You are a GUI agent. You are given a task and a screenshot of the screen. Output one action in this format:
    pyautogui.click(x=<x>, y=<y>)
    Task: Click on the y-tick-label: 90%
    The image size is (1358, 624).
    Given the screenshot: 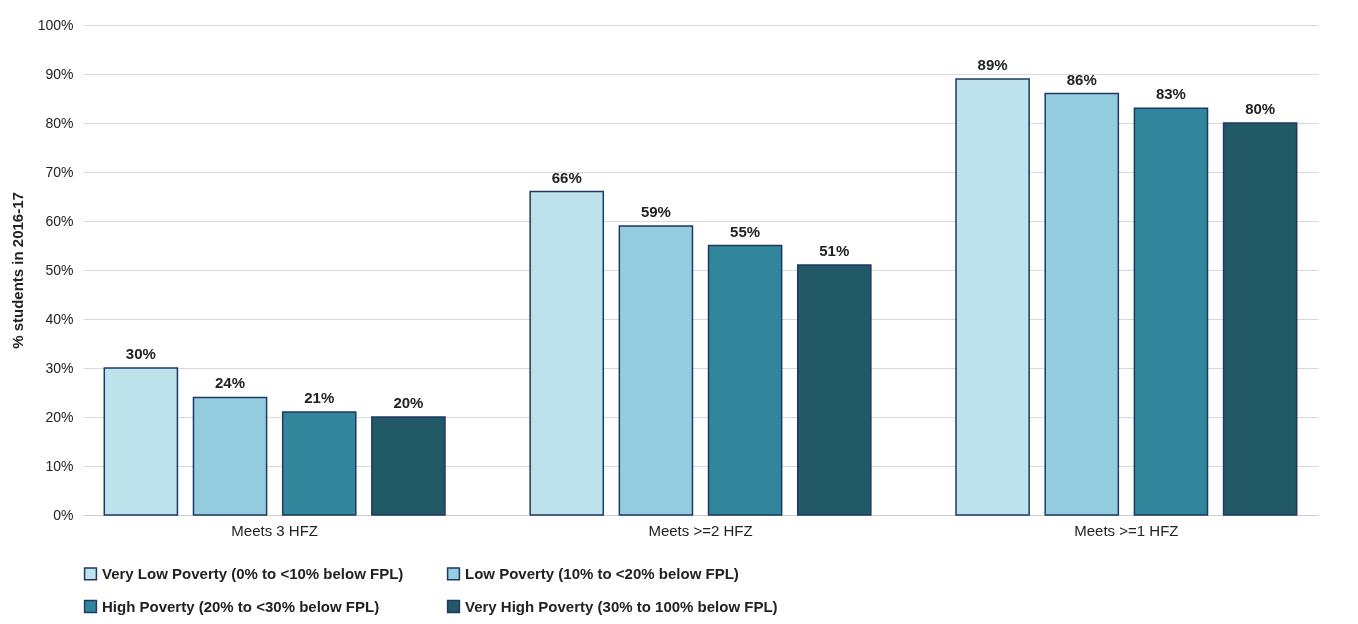 What is the action you would take?
    pyautogui.click(x=59, y=73)
    